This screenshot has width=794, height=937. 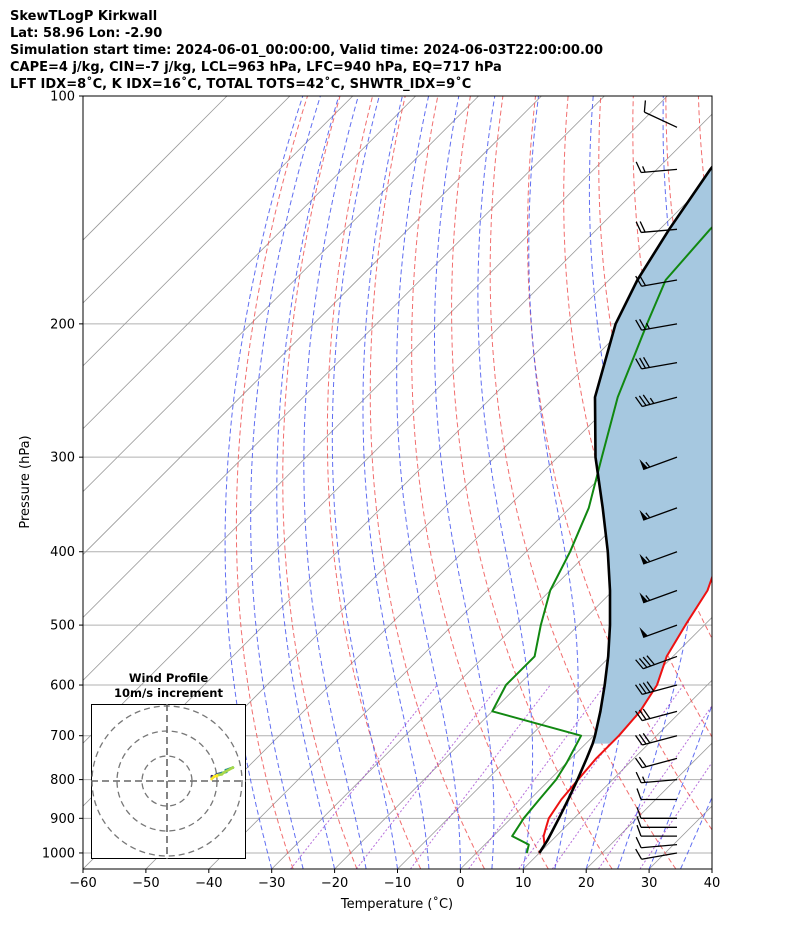 I want to click on chart-title: SkewTLogP Kirkwall, so click(x=84, y=16).